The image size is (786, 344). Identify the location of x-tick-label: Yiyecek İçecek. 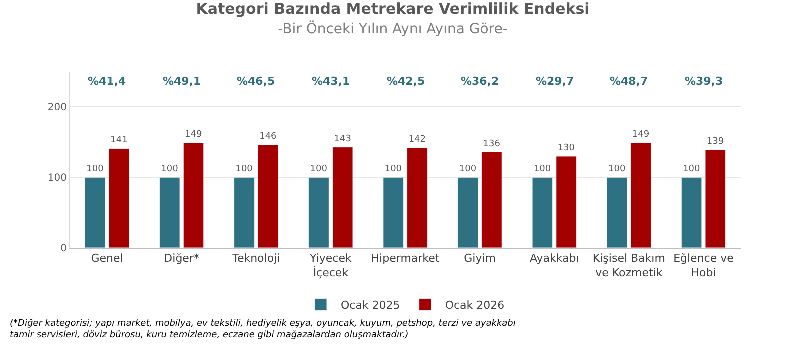
(330, 266).